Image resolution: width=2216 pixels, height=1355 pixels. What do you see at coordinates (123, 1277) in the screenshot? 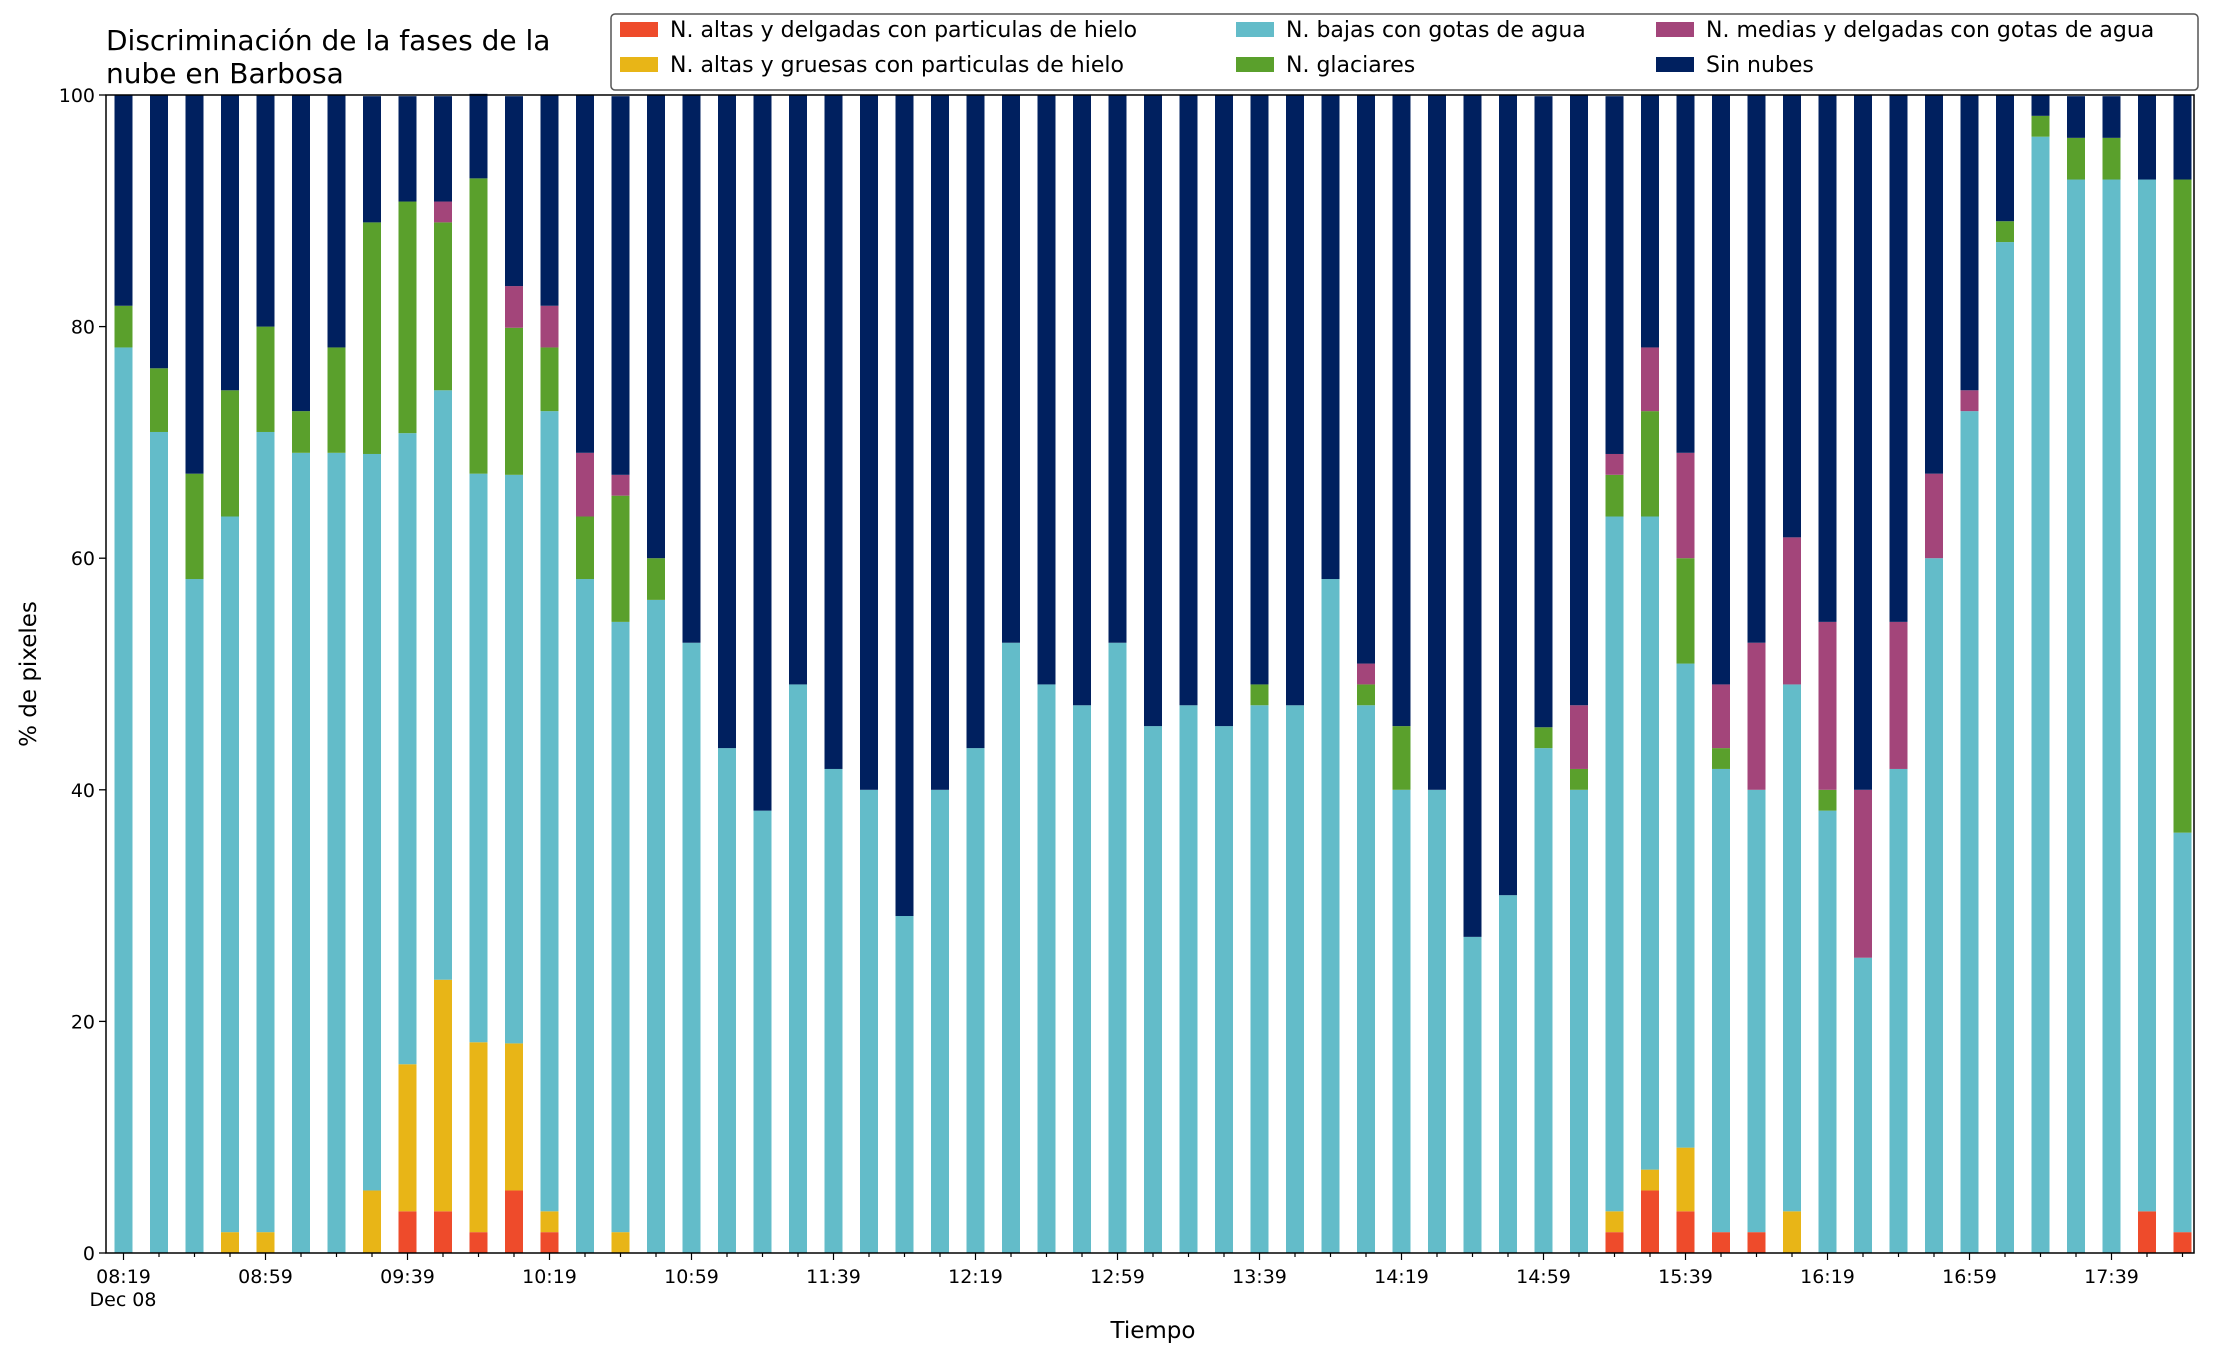
I see `x-tick-label-0: 08:19` at bounding box center [123, 1277].